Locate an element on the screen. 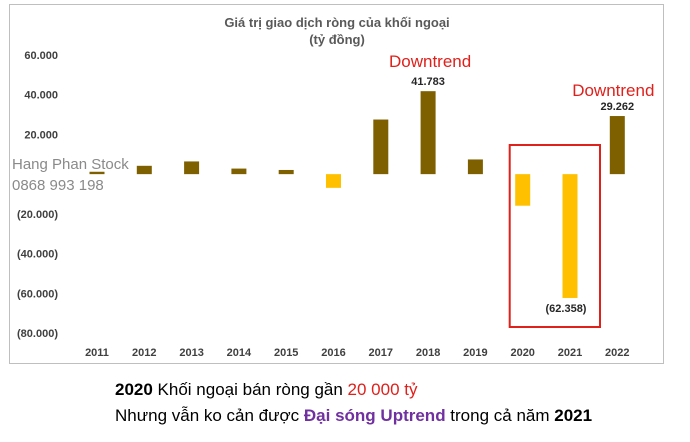  x-tick-label: 2012 is located at coordinates (144, 353).